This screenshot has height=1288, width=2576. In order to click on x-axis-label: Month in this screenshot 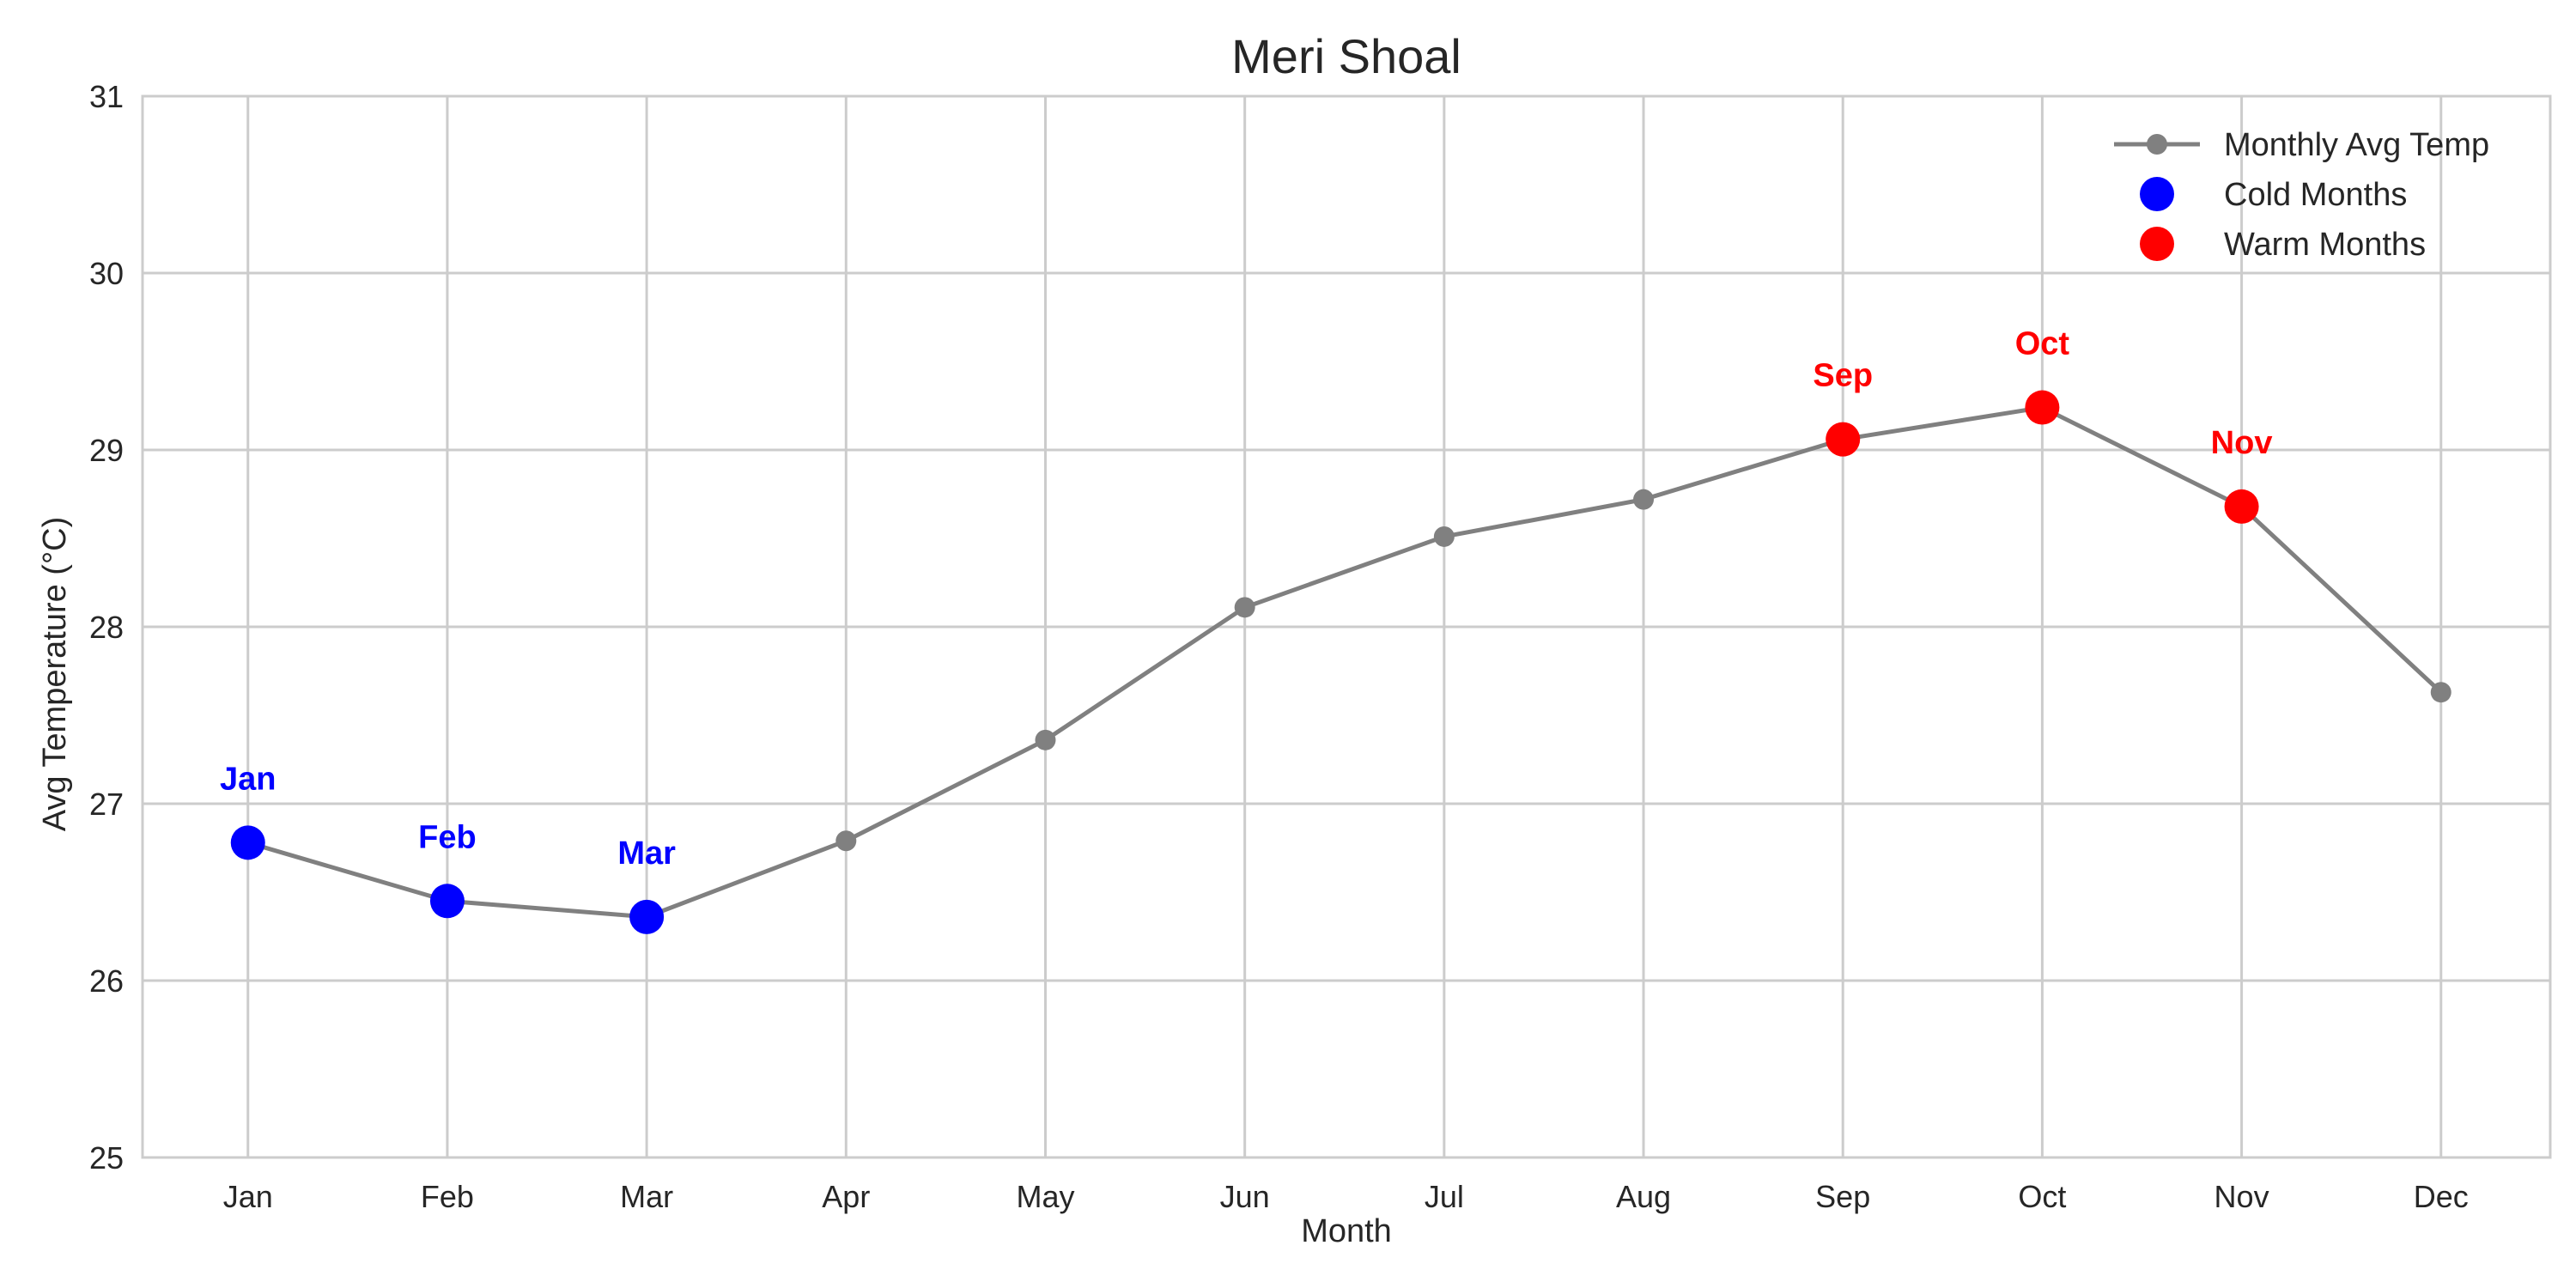, I will do `click(1346, 1231)`.